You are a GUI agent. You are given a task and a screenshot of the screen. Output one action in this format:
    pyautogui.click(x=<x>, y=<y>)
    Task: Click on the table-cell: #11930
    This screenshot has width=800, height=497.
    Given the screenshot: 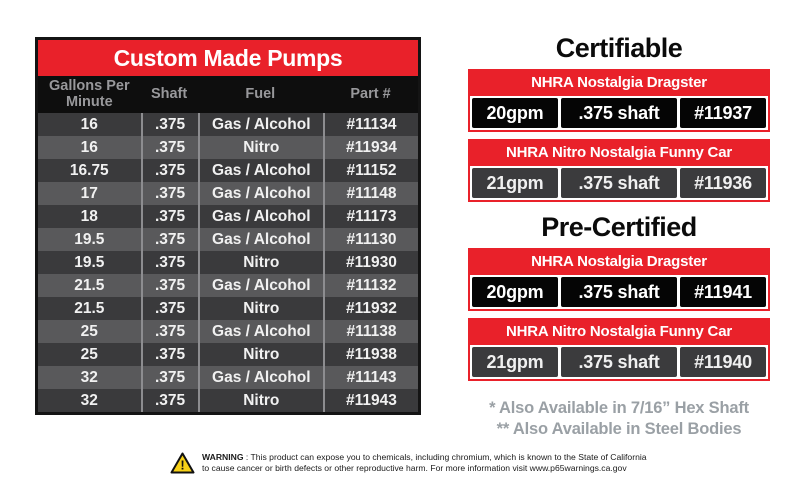 What is the action you would take?
    pyautogui.click(x=370, y=262)
    